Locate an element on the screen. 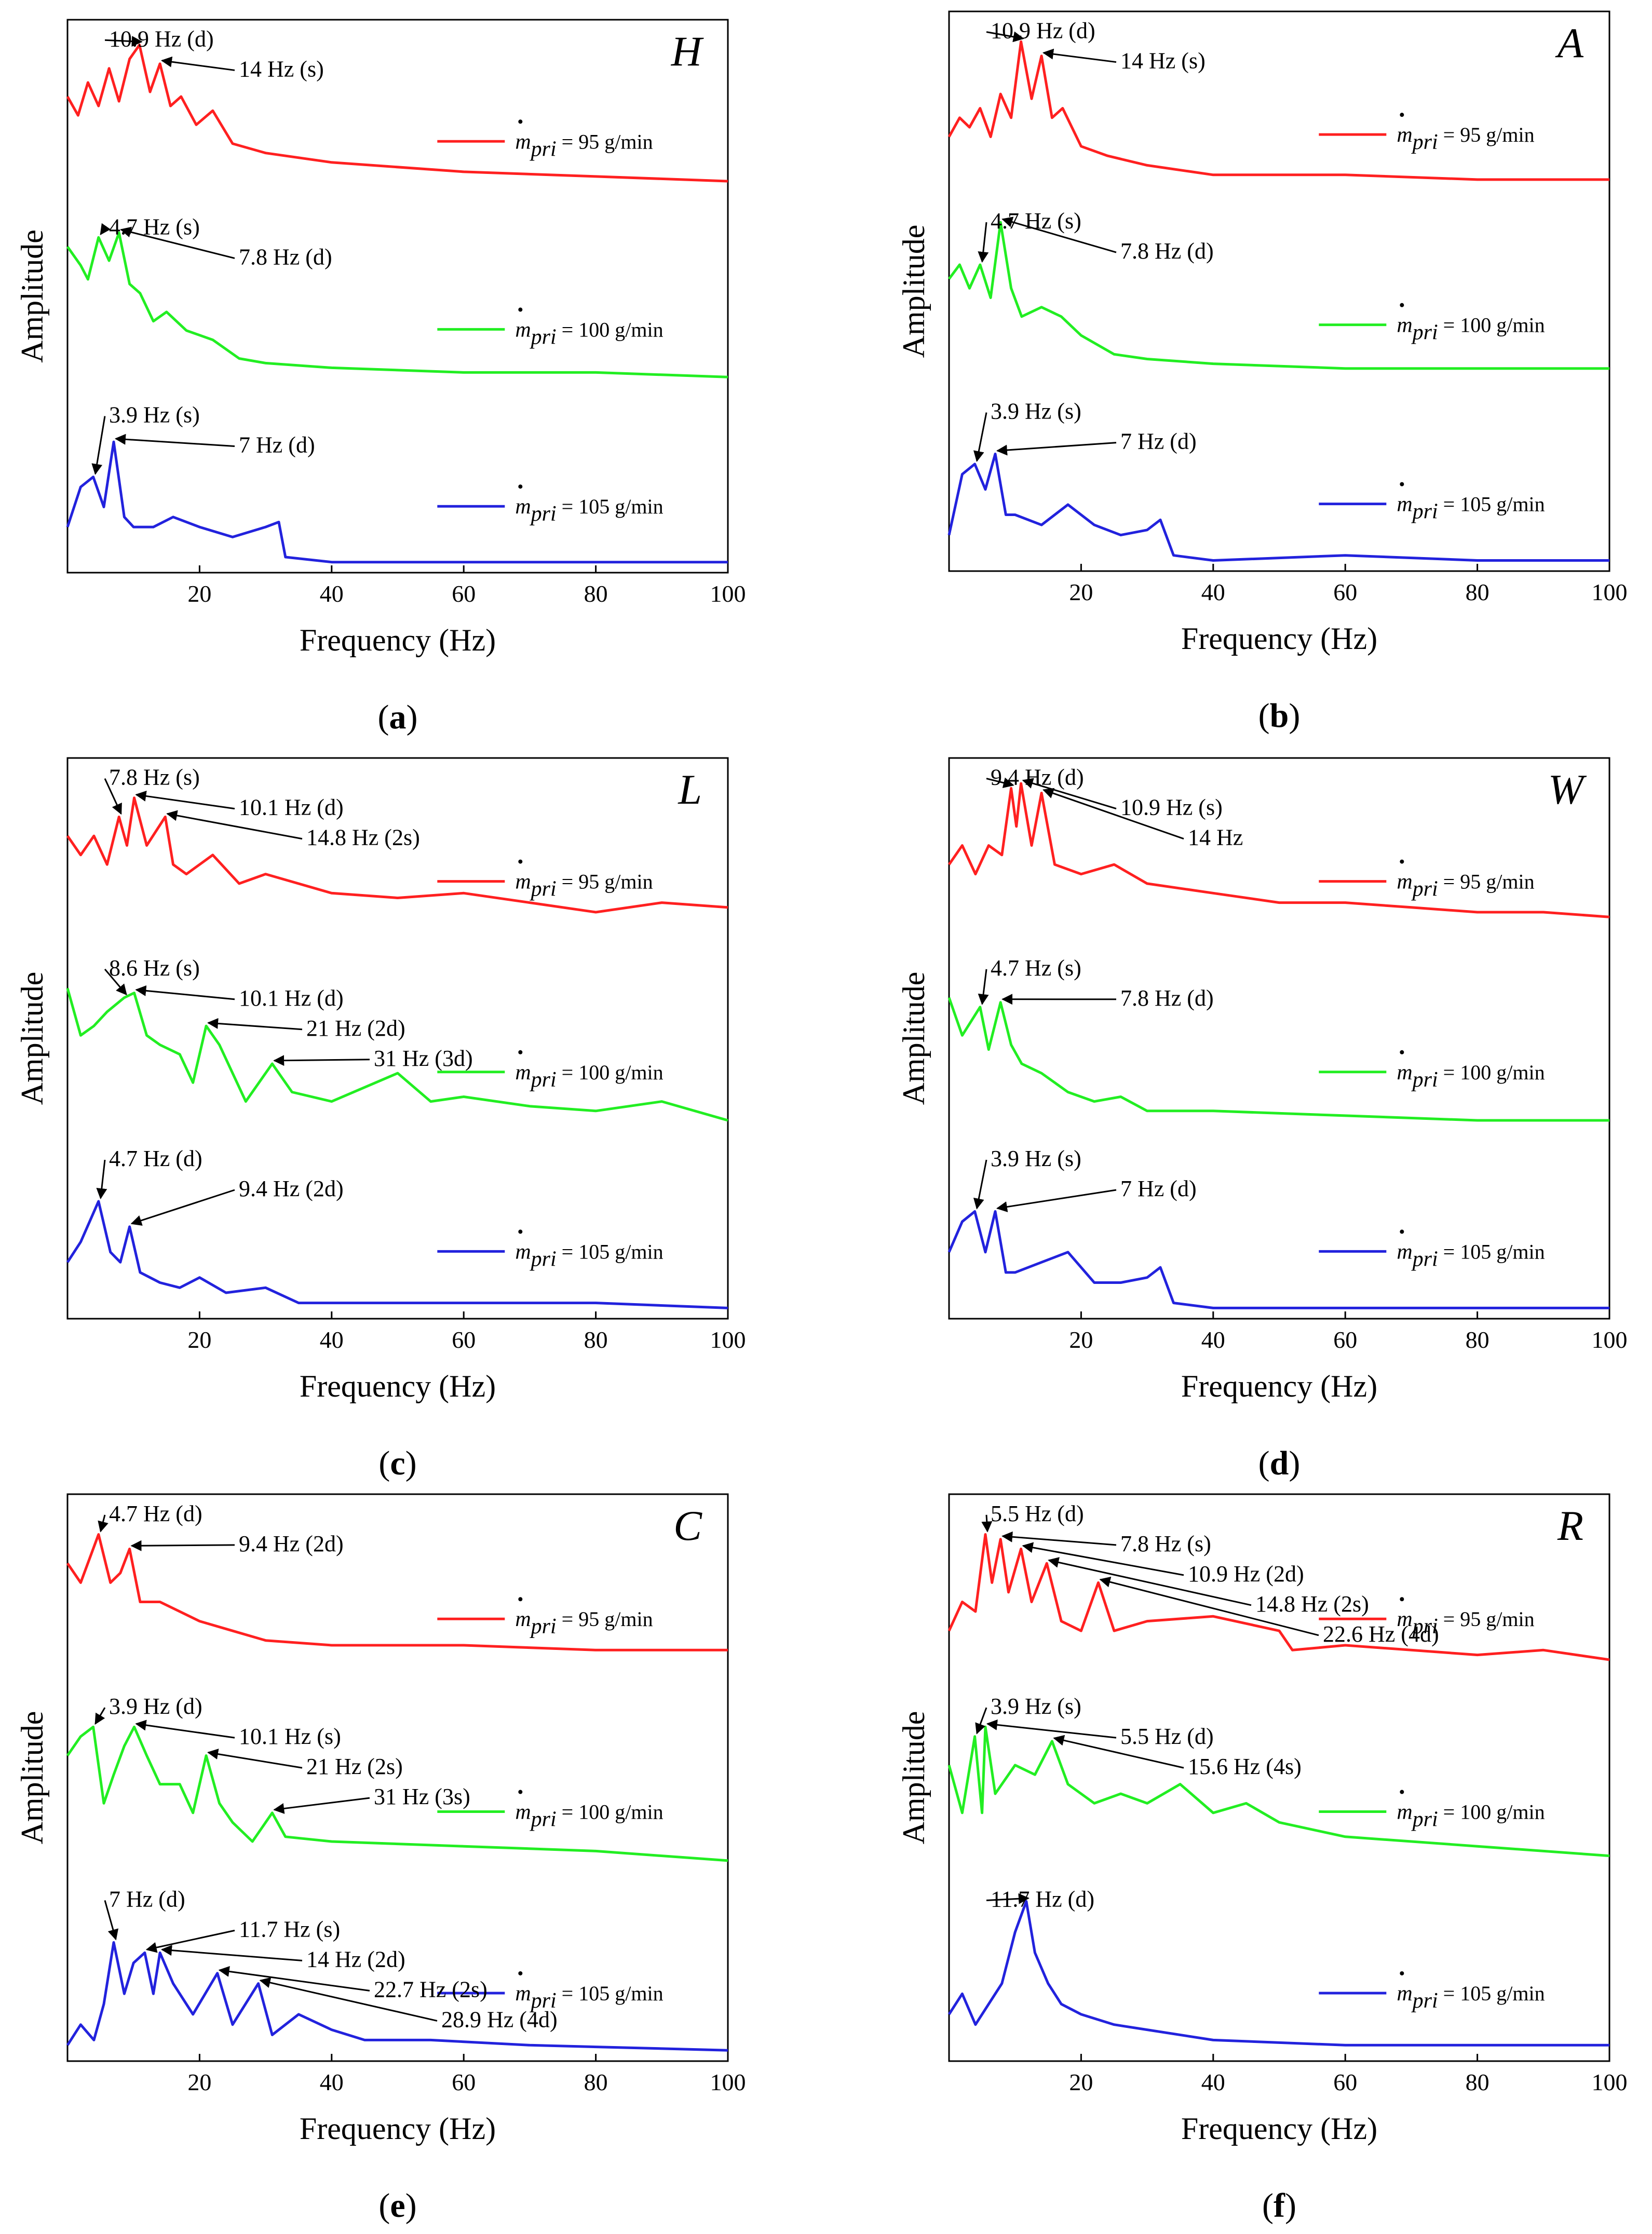 Image resolution: width=1652 pixels, height=2234 pixels. panel-caption: (a) is located at coordinates (398, 717).